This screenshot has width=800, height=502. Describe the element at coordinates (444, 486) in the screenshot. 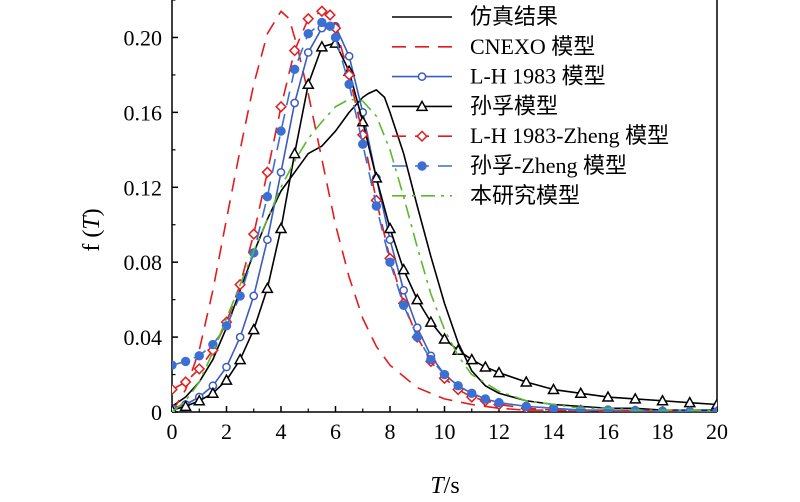

I see `x-axis-title: T/s` at that location.